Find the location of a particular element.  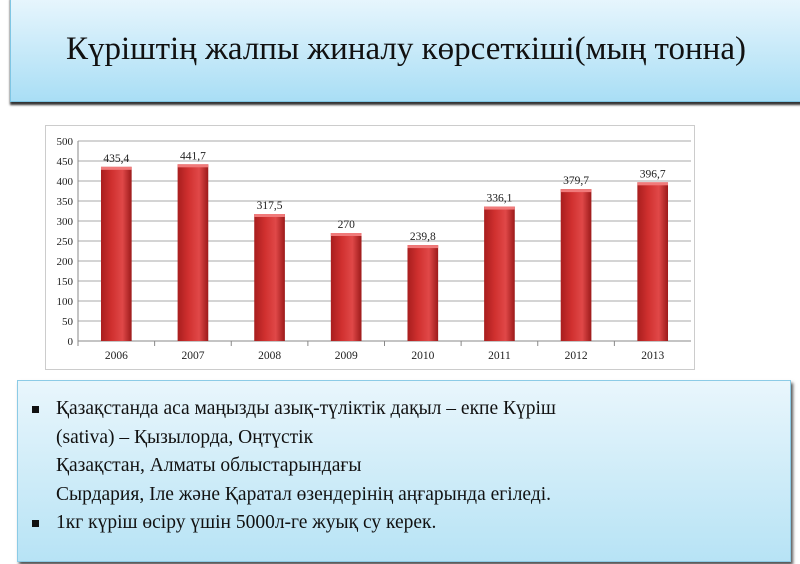

data-label: 396,7 is located at coordinates (653, 174).